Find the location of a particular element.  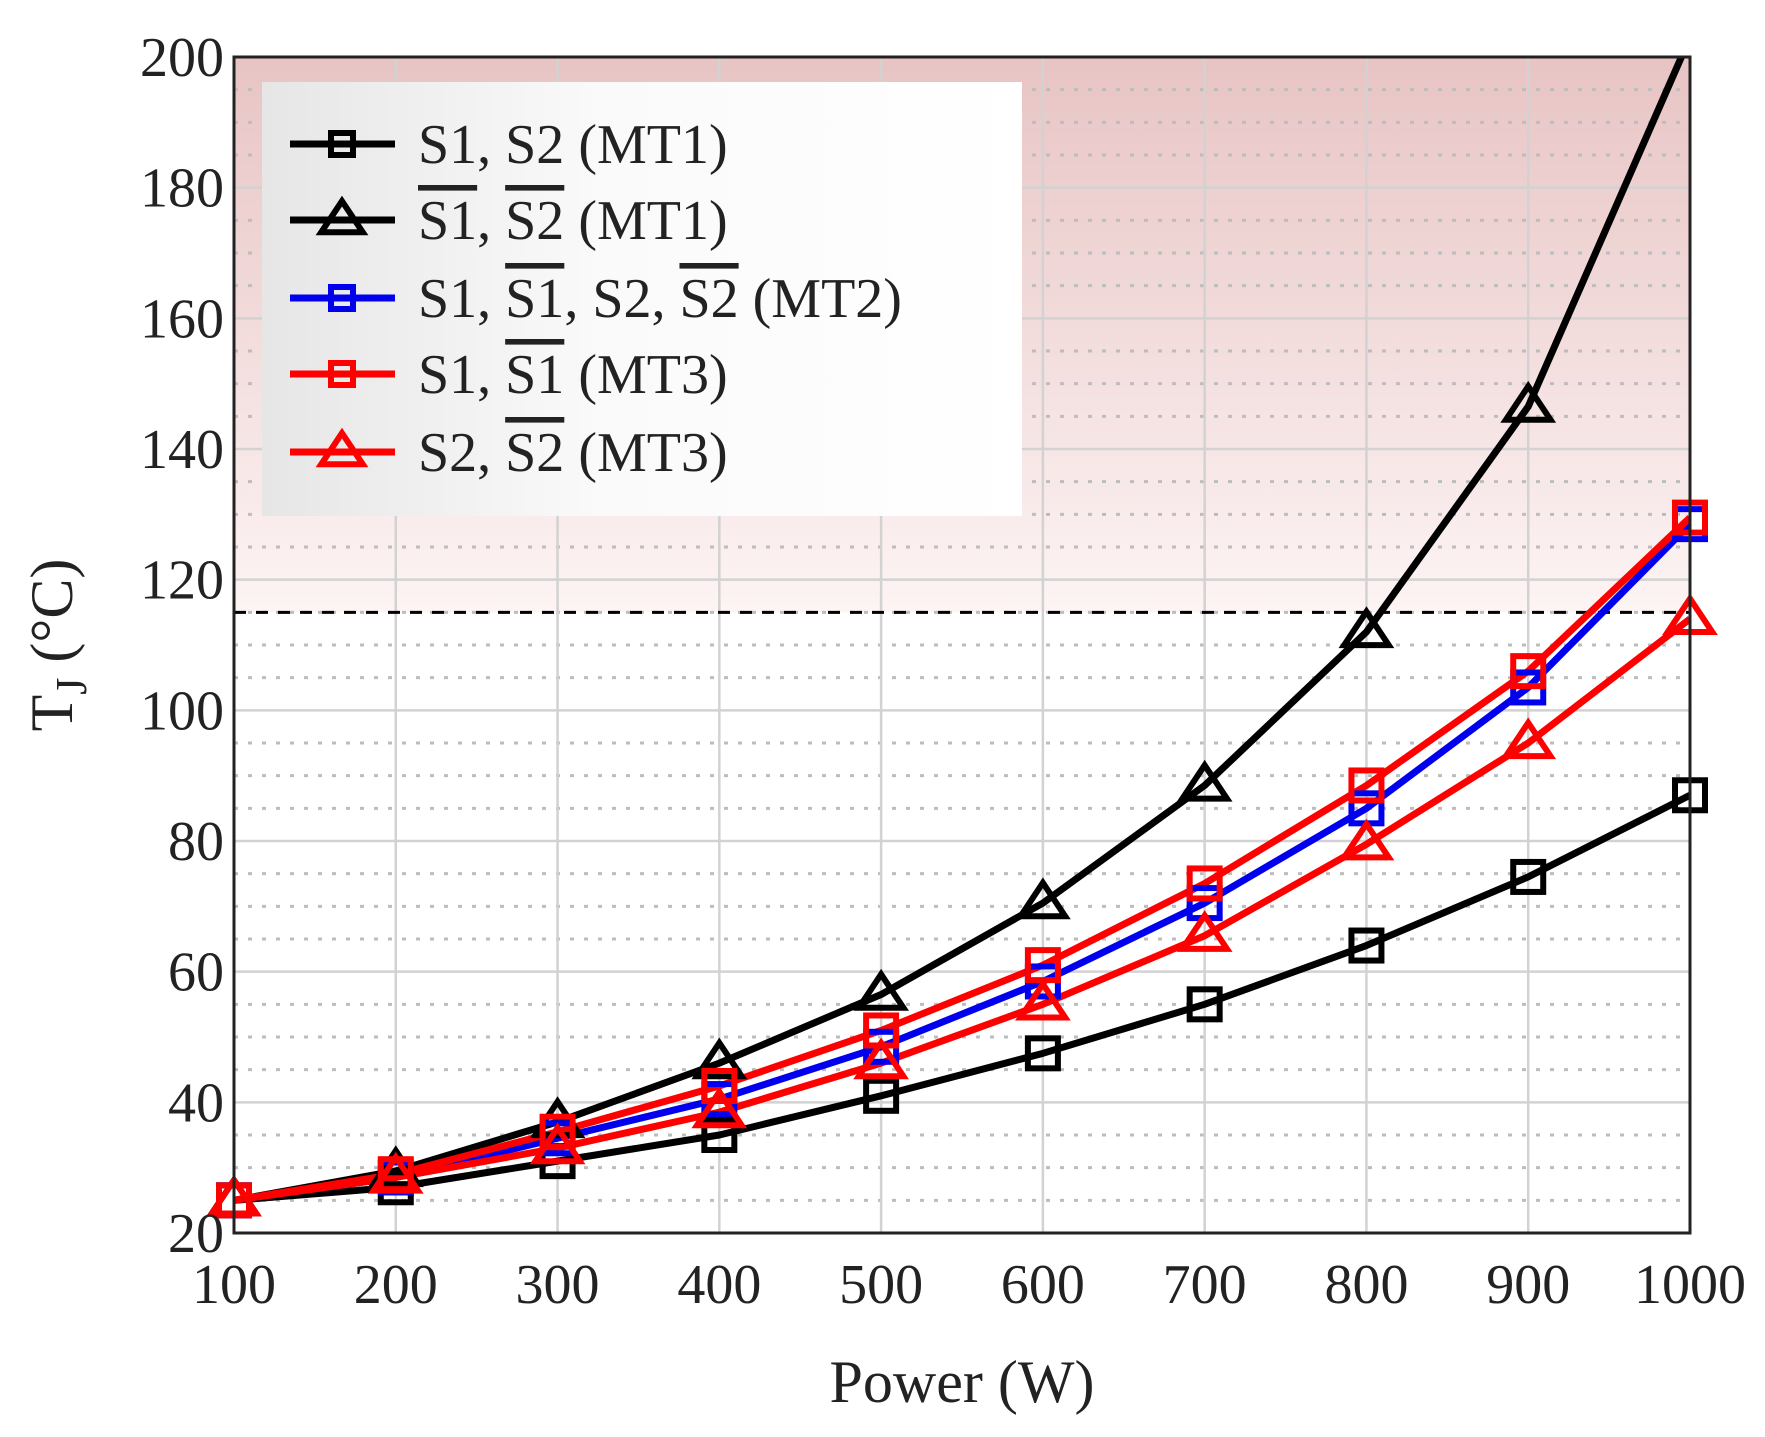

svg-text: TJ (°C) is located at coordinates (57, 645).